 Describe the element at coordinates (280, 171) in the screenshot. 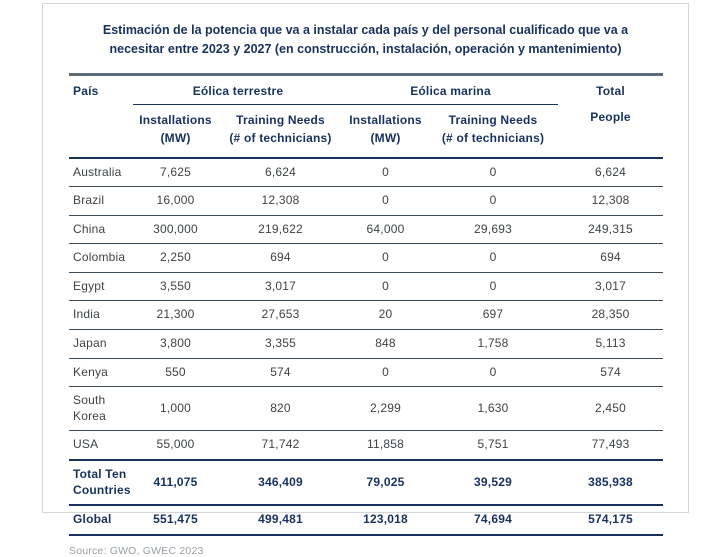

I see `value-cell-t_tn: 6,624` at that location.